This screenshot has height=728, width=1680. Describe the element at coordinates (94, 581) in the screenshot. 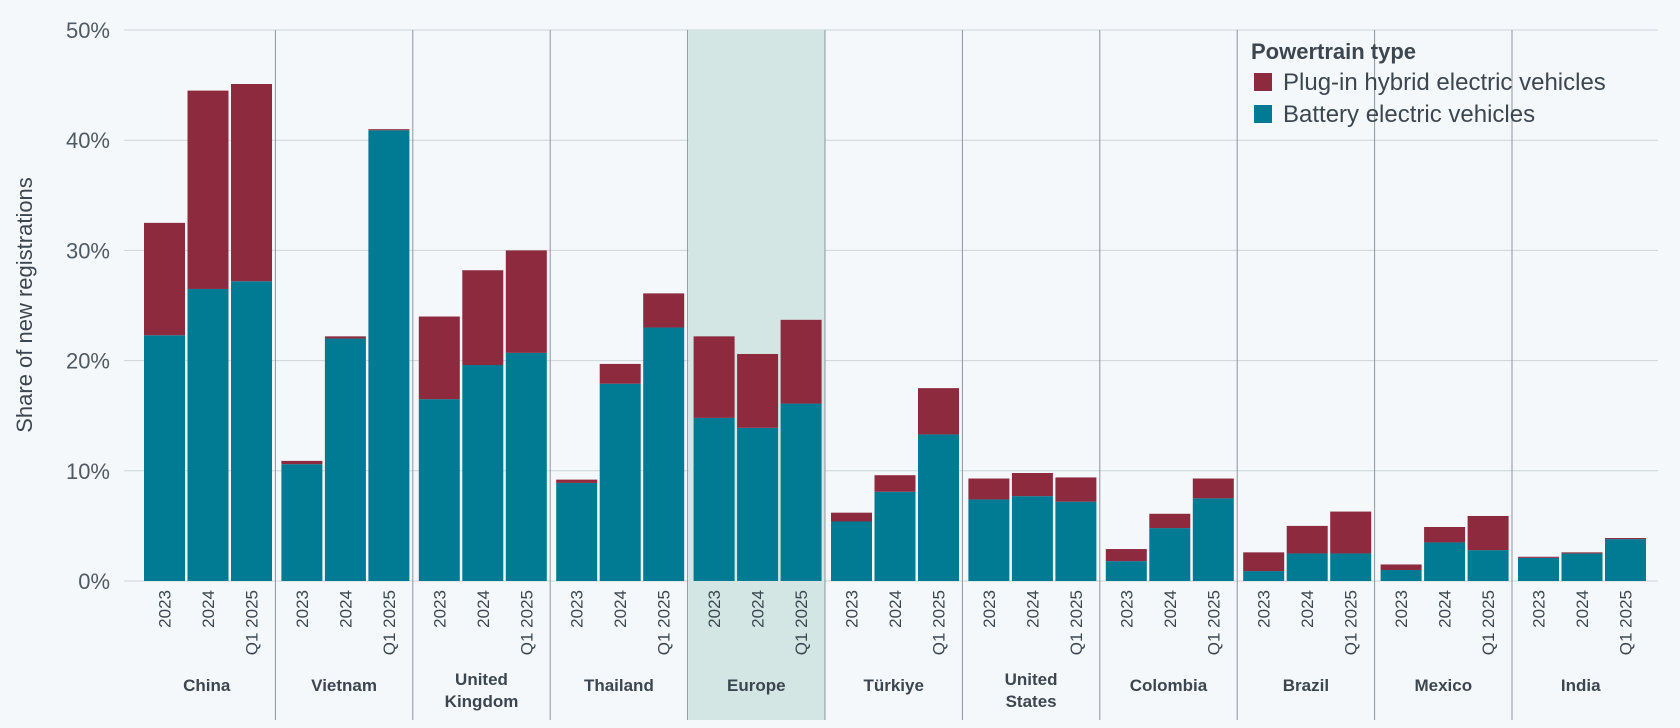

I see `y-tick-label: 0%` at that location.